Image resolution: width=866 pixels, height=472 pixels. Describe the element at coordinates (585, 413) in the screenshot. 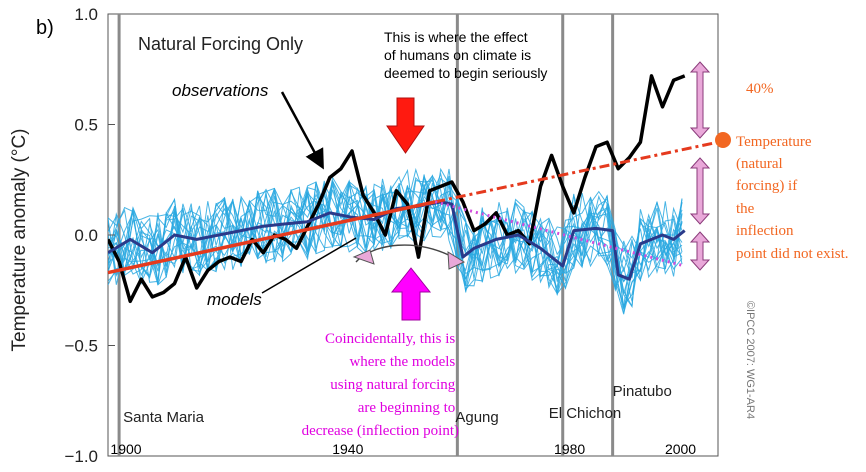

I see `volcano-label: El Chichon` at that location.